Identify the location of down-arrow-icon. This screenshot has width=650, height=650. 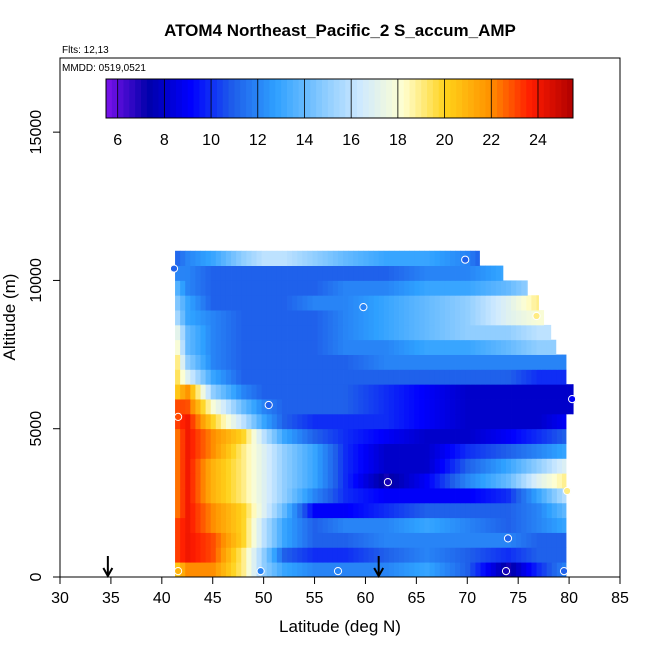
(108, 573).